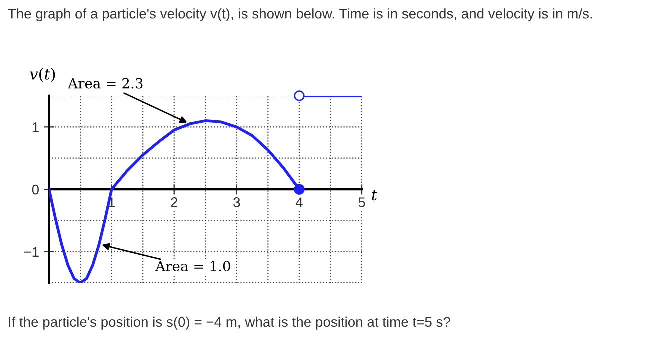 The width and height of the screenshot is (657, 344). What do you see at coordinates (43, 75) in the screenshot?
I see `y-axis-title: v(t)` at bounding box center [43, 75].